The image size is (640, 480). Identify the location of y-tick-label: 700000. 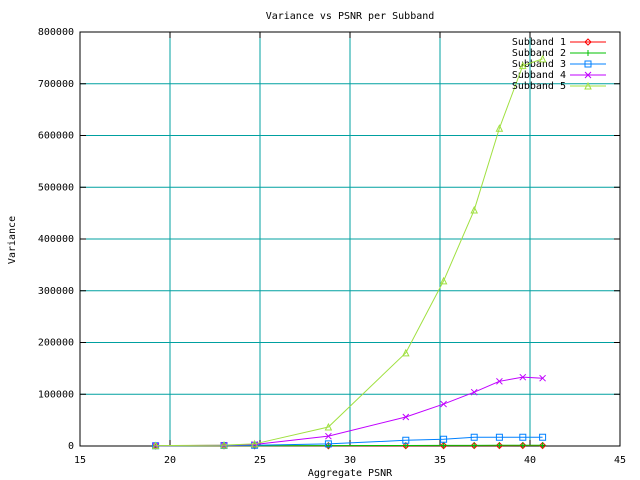
(56, 84).